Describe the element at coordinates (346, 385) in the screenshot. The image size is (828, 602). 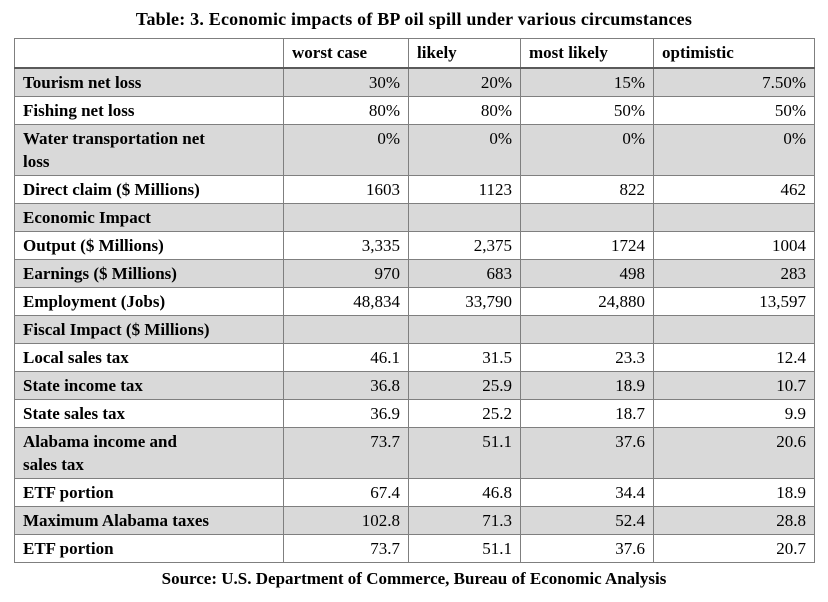
I see `value-cell: 36.8` at that location.